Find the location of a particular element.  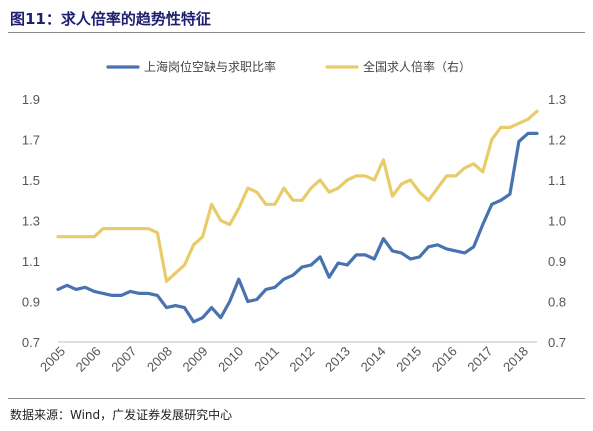

y-right-tick-label: 1.0 is located at coordinates (557, 221).